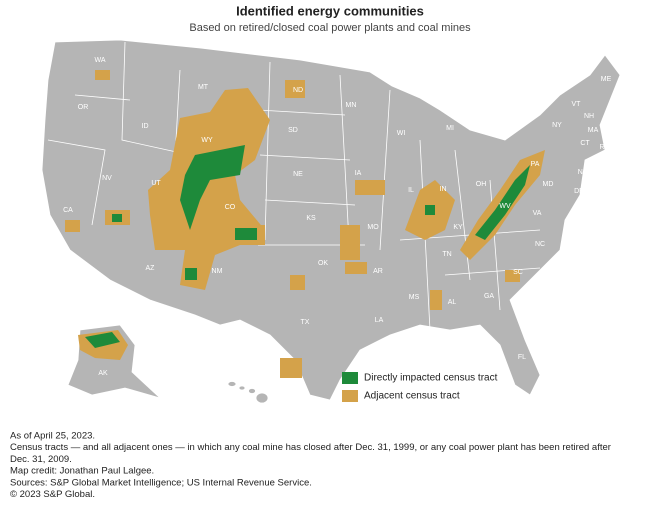 Image resolution: width=660 pixels, height=505 pixels. I want to click on state-label: CA, so click(68, 210).